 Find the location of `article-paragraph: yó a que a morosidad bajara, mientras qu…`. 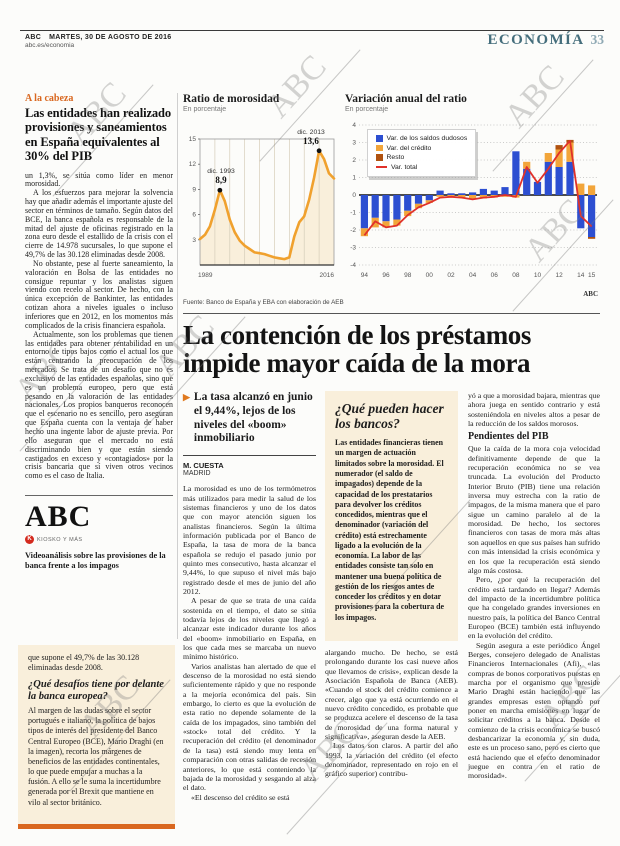

article-paragraph: yó a que a morosidad bajara, mientras qu… is located at coordinates (534, 410).